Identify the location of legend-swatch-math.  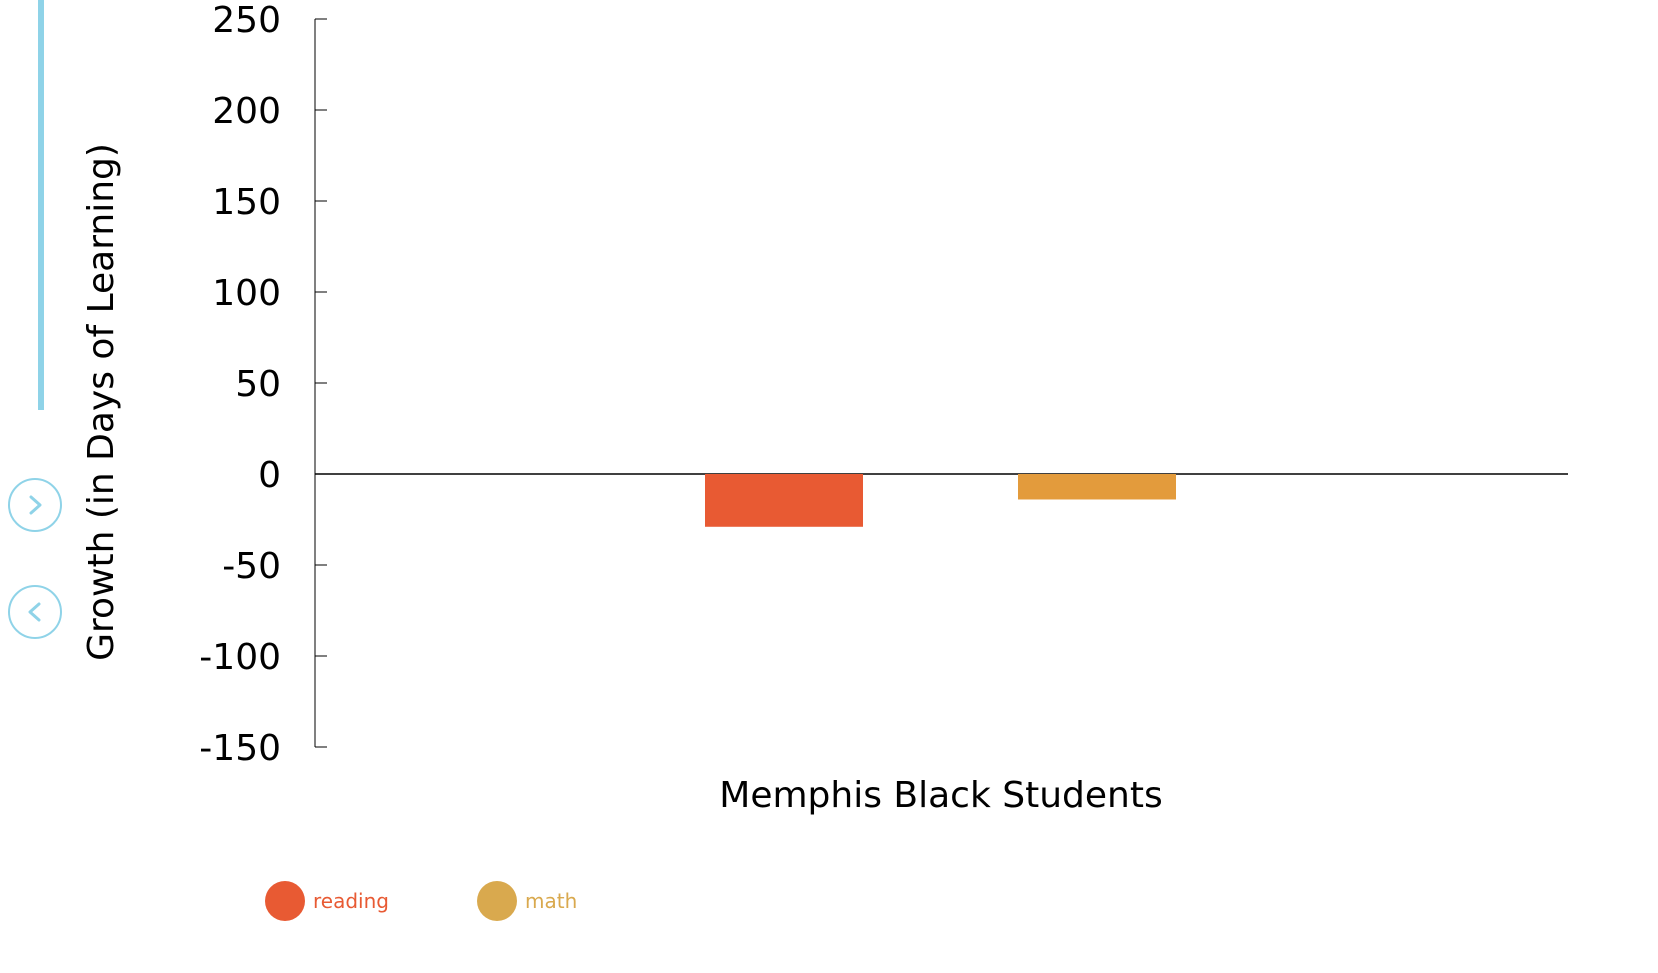
(497, 901).